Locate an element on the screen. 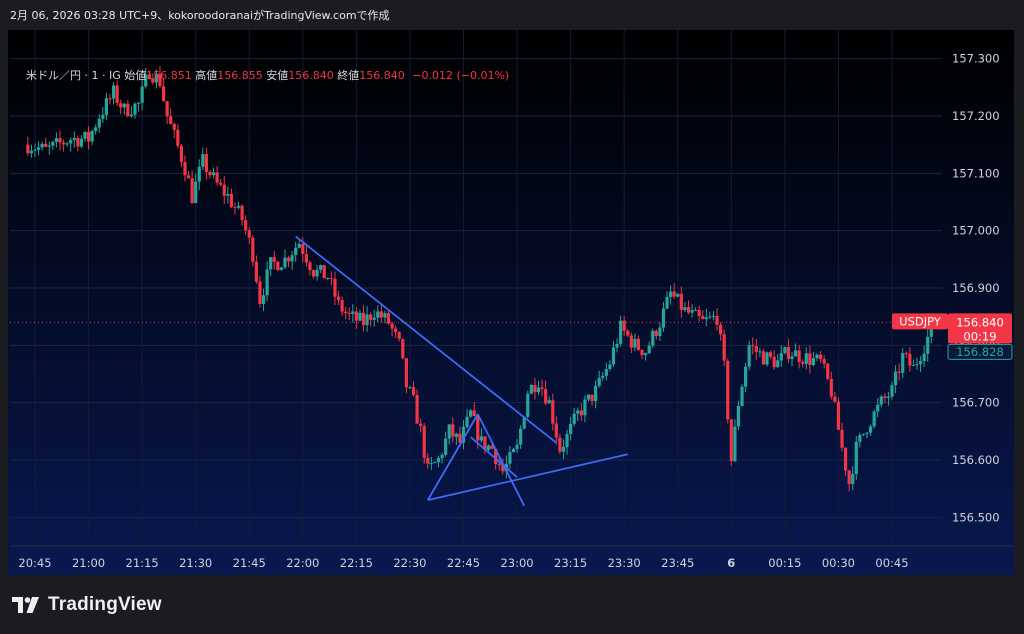 This screenshot has height=634, width=1024. time-tick: 23:45 is located at coordinates (677, 563).